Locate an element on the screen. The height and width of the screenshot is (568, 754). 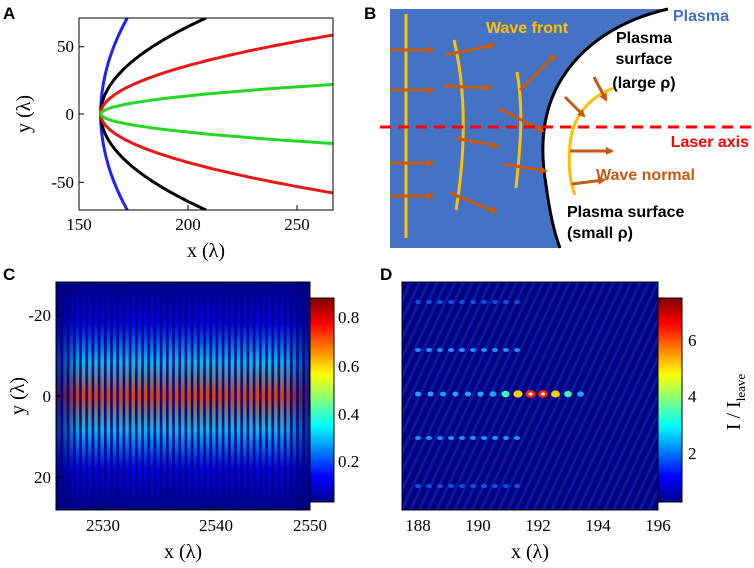
c-xtick-2550: 2550 is located at coordinates (310, 525).